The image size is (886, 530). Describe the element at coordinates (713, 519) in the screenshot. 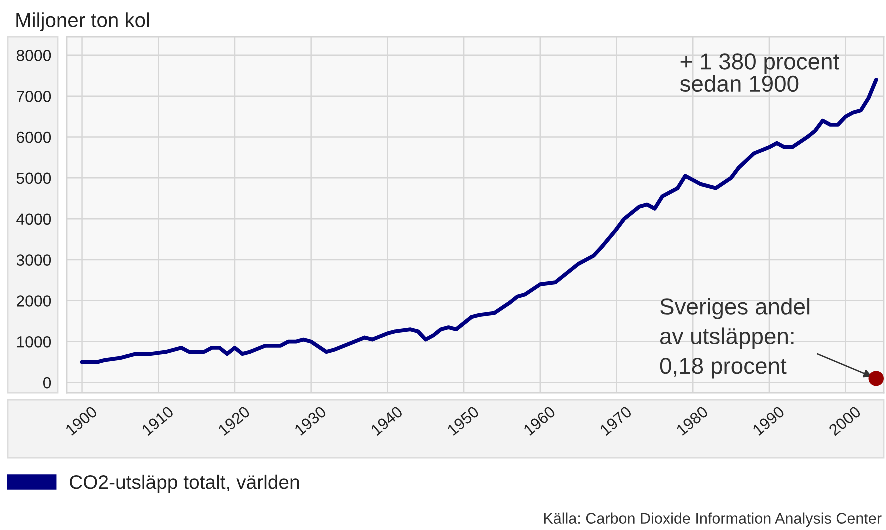

I see `text: Källa: Carbon Dioxide Information Analysis Center` at that location.